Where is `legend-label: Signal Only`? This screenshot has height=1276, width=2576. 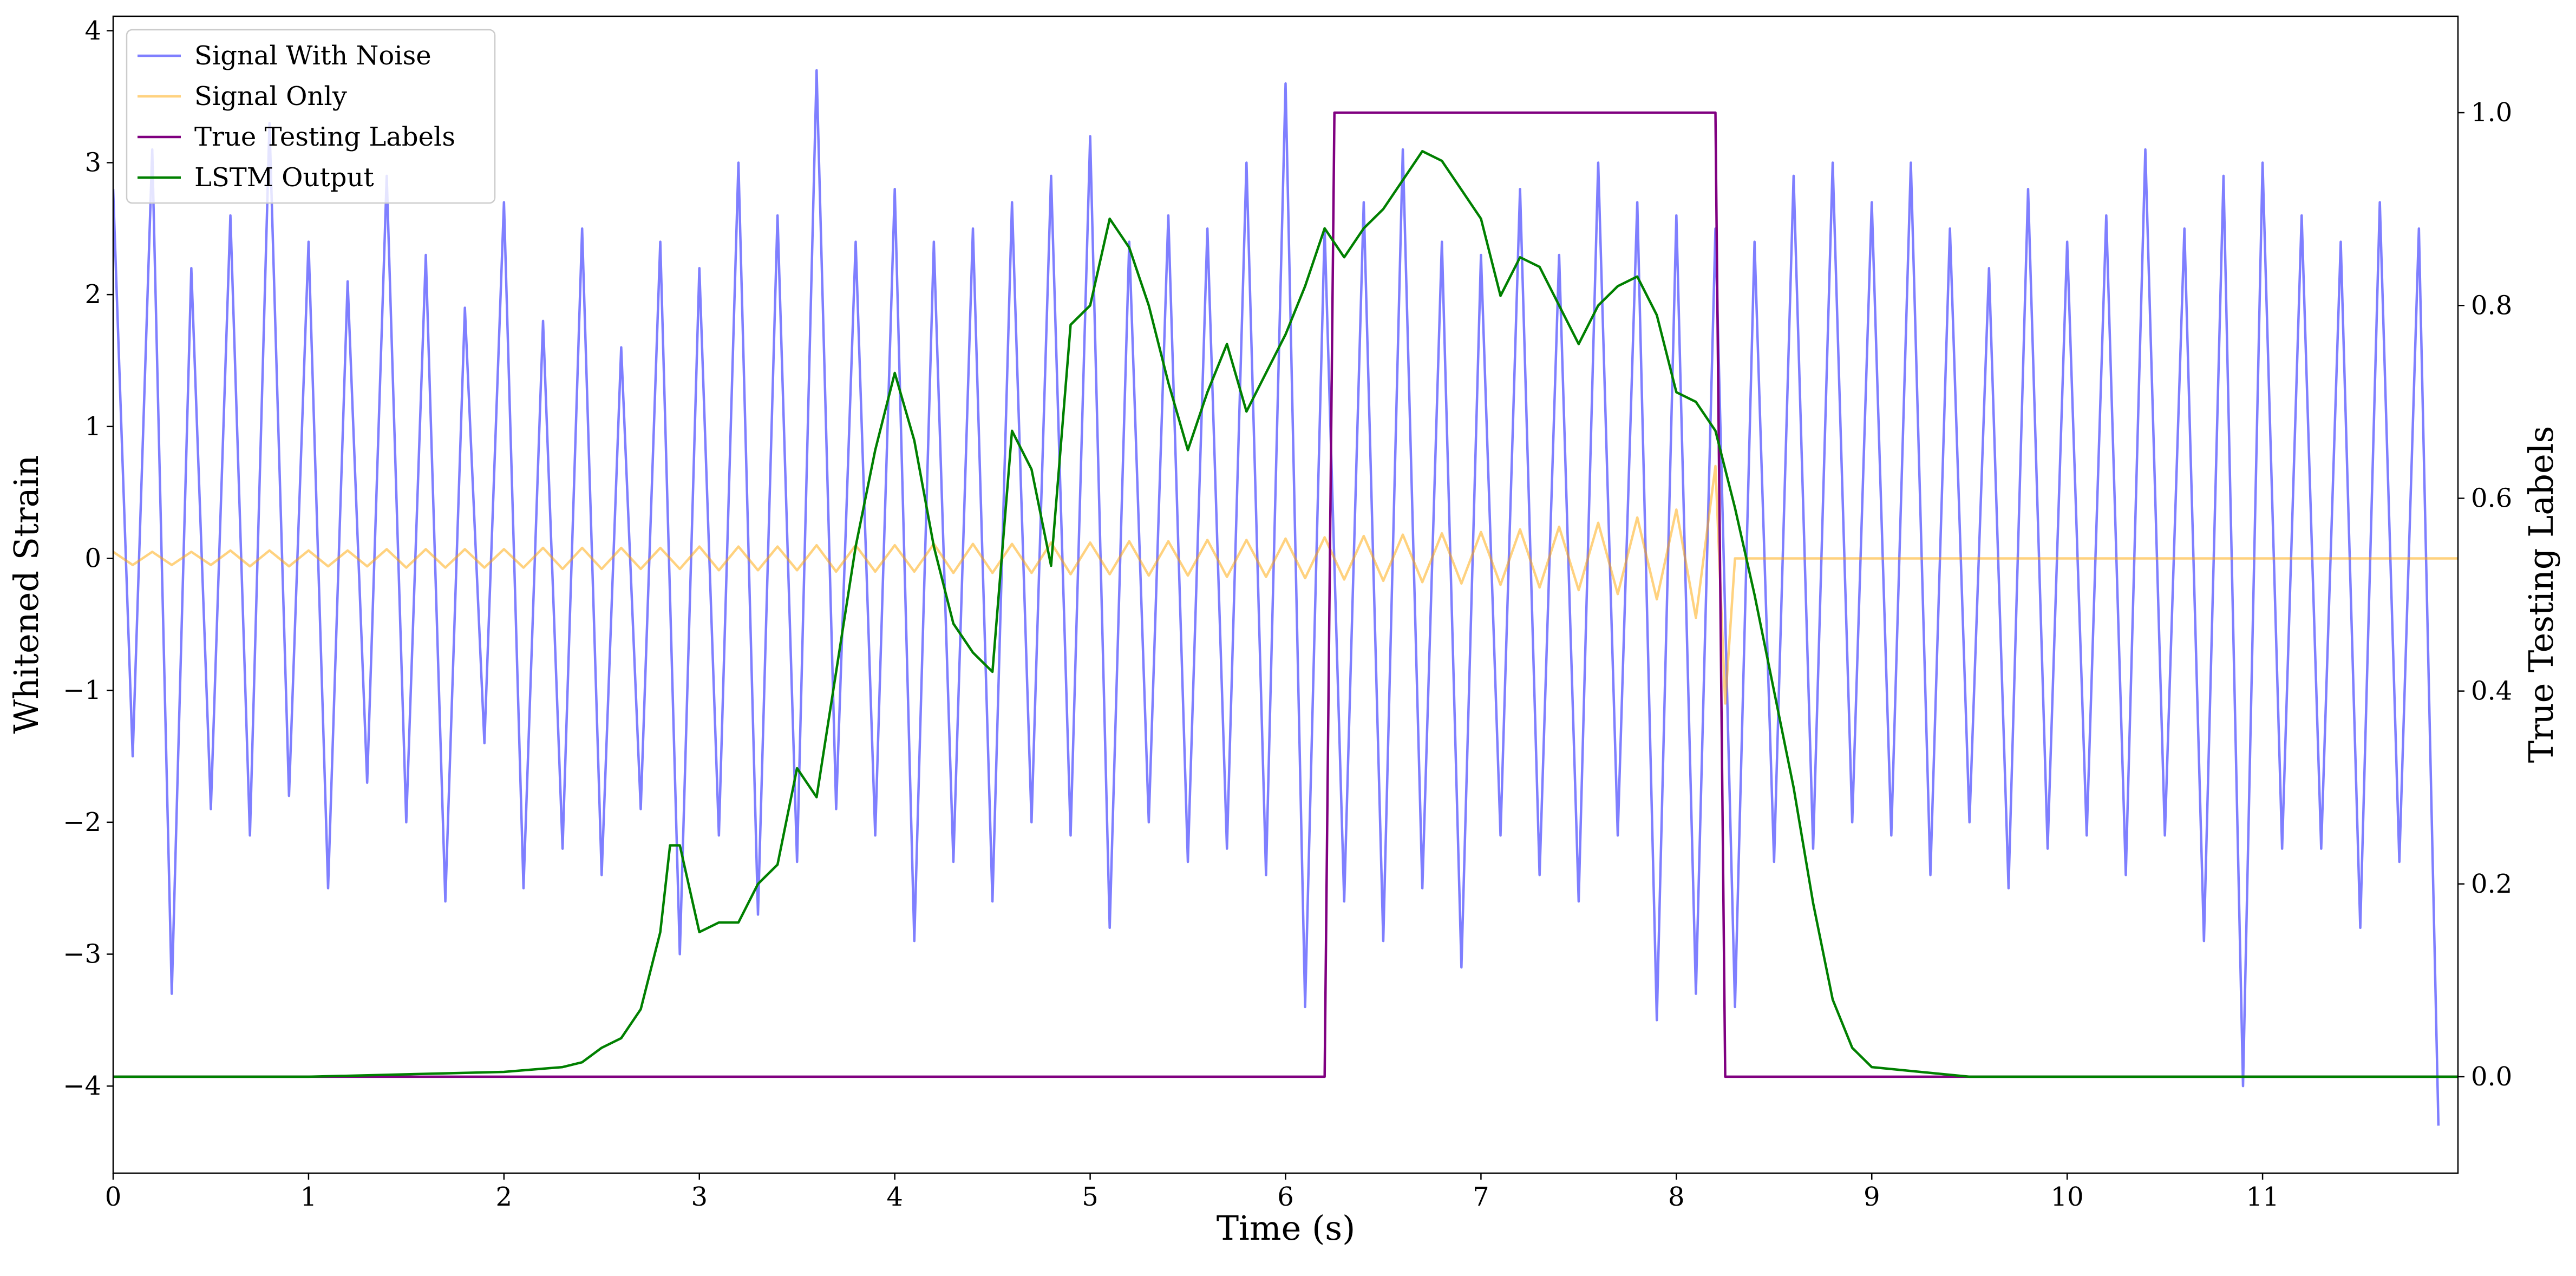 legend-label: Signal Only is located at coordinates (270, 96).